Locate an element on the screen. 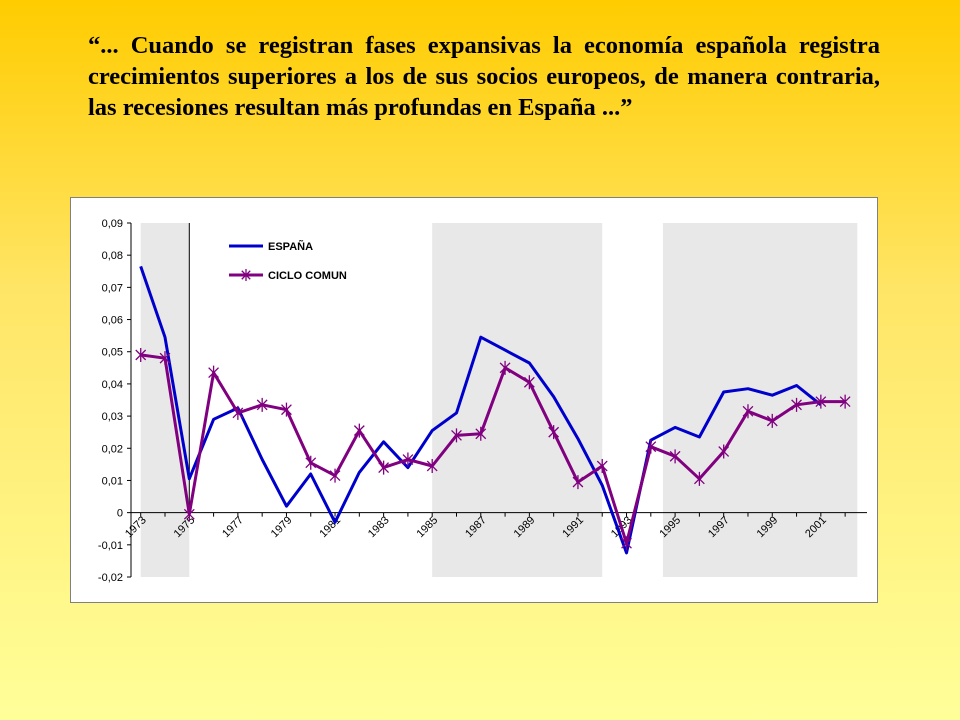 This screenshot has height=720, width=960. x-tick-label: 1983 is located at coordinates (379, 527).